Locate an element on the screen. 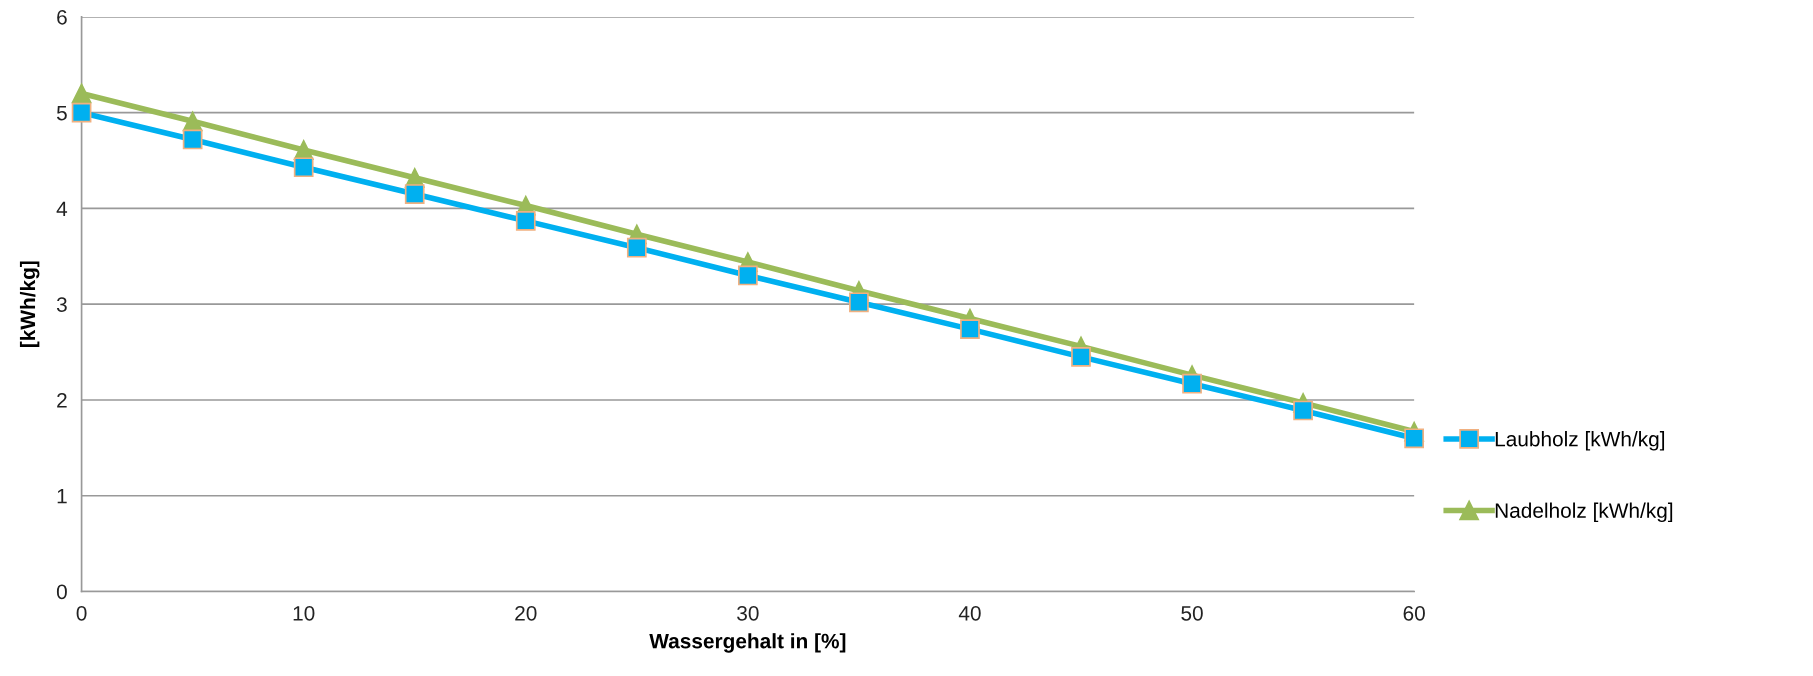 Image resolution: width=1813 pixels, height=676 pixels. y-tick-label: 3 is located at coordinates (61, 304).